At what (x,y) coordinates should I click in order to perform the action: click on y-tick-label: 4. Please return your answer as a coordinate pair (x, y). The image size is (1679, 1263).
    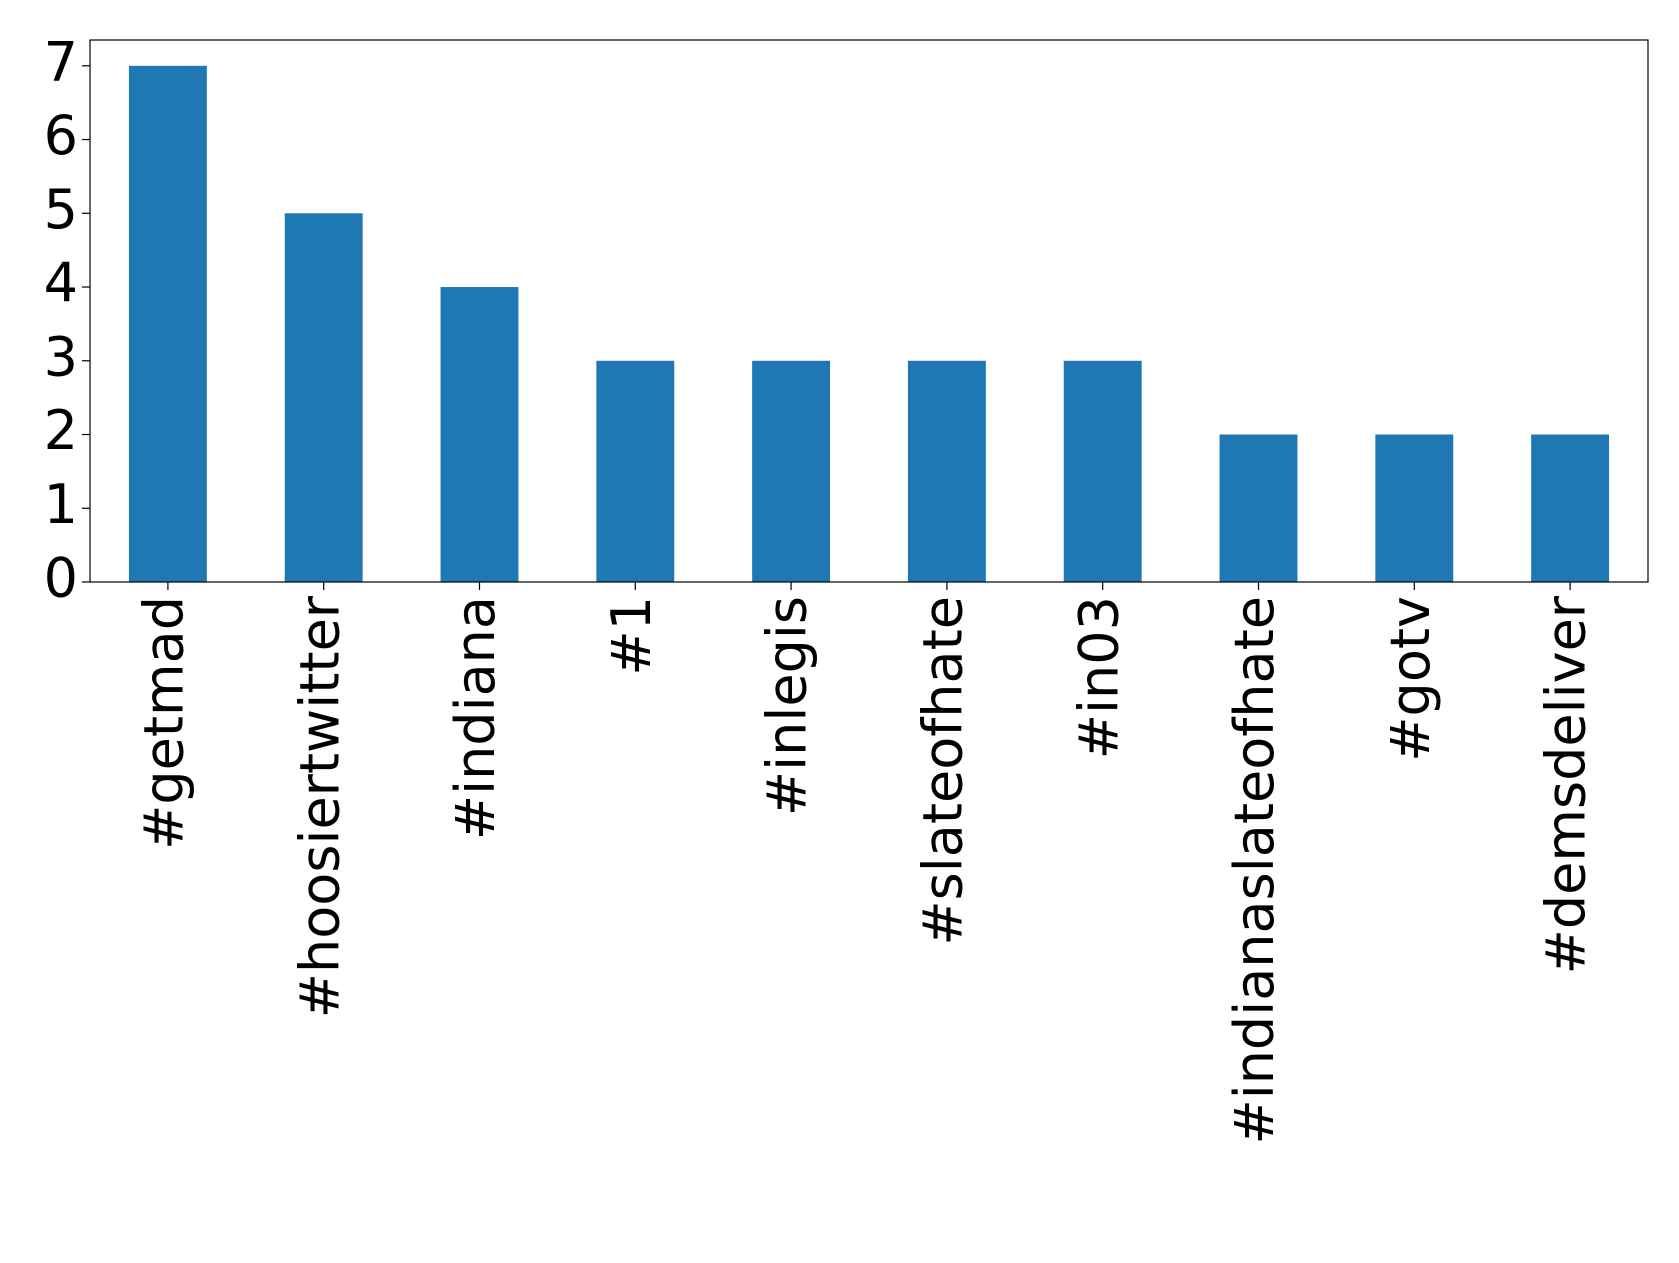
    Looking at the image, I should click on (61, 283).